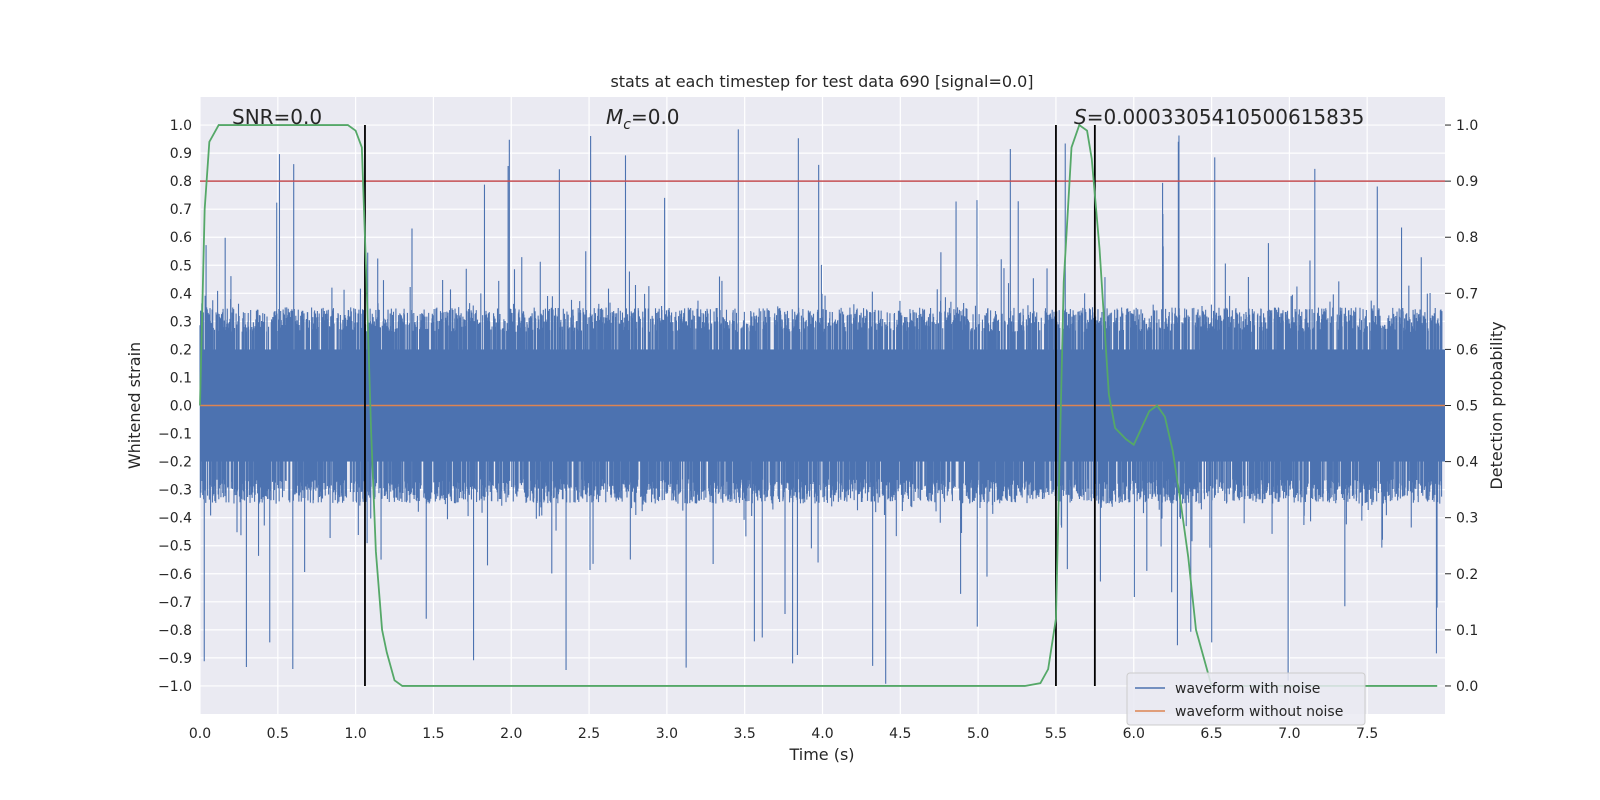 The height and width of the screenshot is (800, 1600). What do you see at coordinates (175, 463) in the screenshot?
I see `y-tick-label: −0.2` at bounding box center [175, 463].